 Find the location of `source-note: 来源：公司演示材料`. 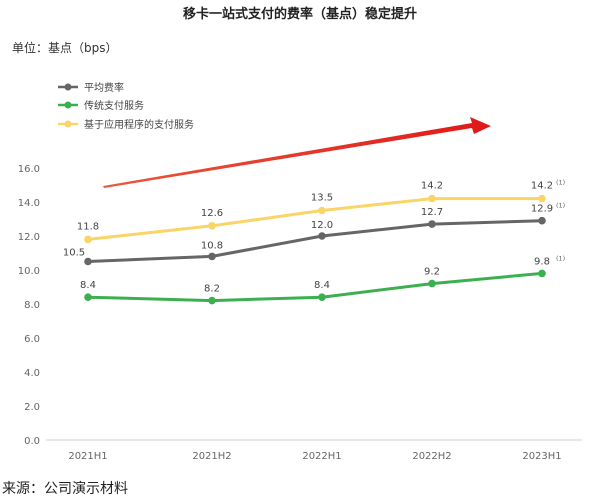

source-note: 来源：公司演示材料 is located at coordinates (65, 489).